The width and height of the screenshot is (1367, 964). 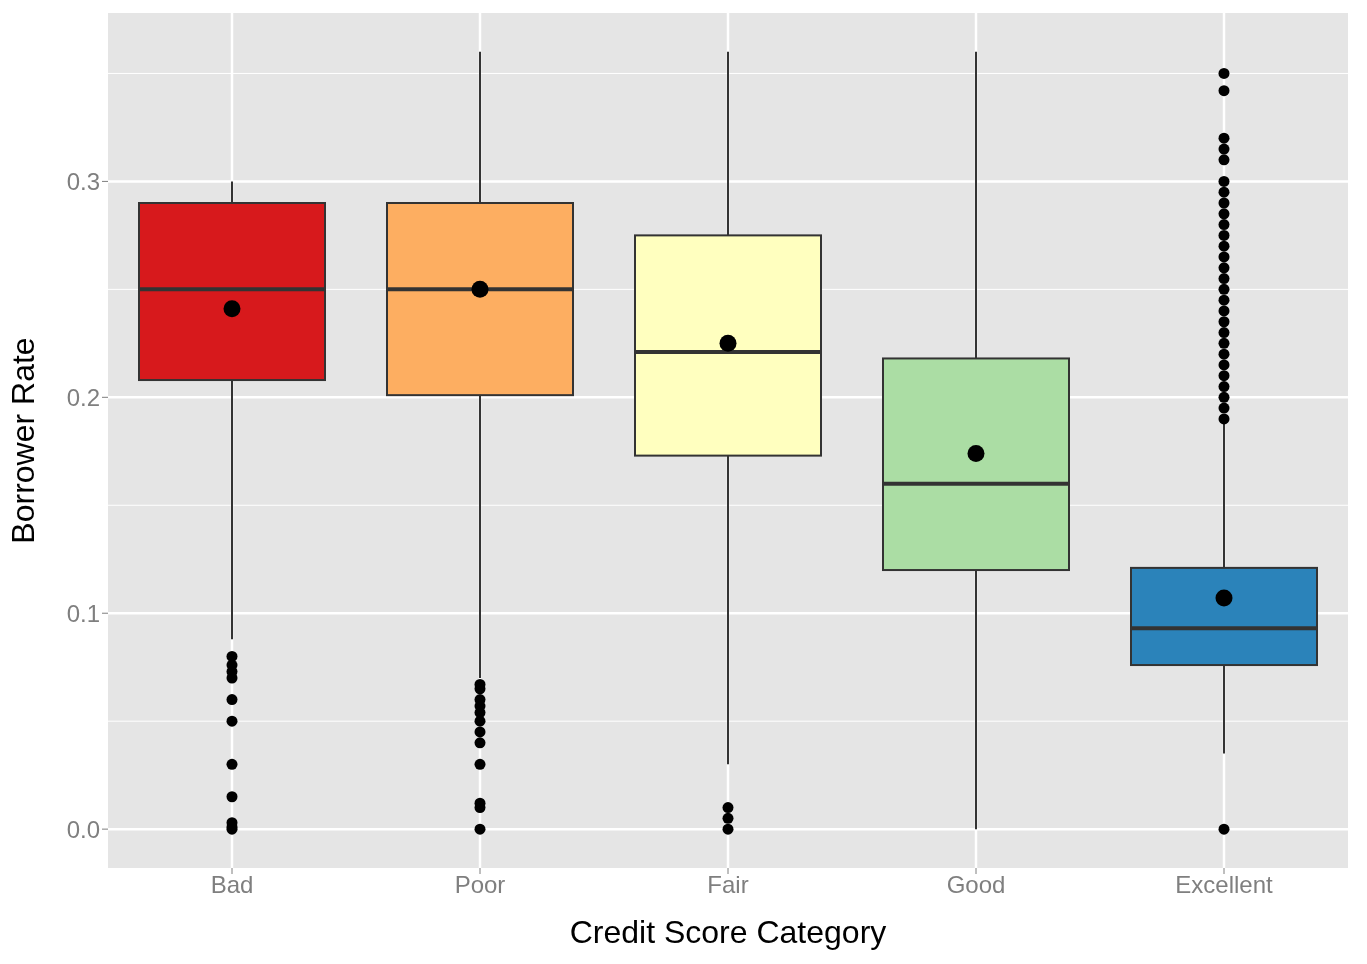 I want to click on x-tick-label: Fair, so click(x=728, y=885).